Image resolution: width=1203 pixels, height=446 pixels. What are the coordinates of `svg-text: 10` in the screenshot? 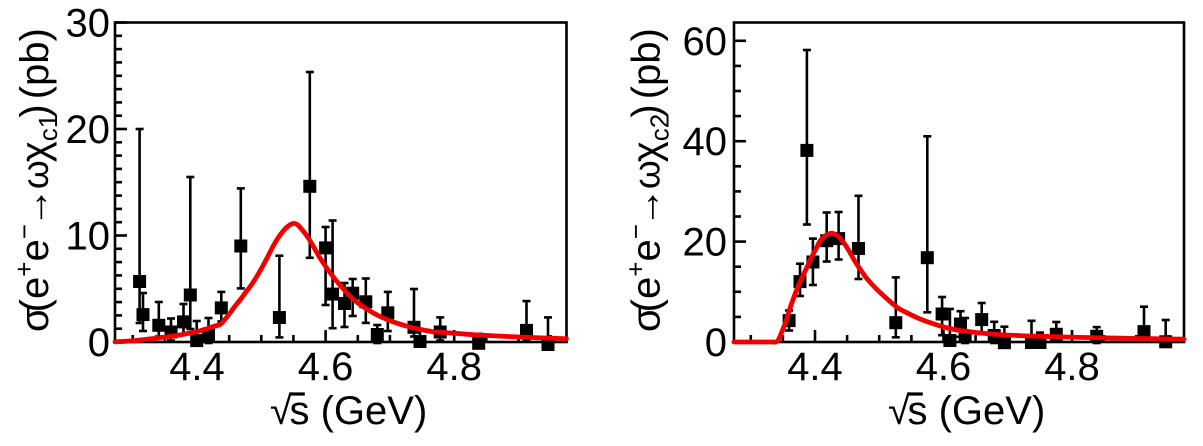 It's located at (88, 236).